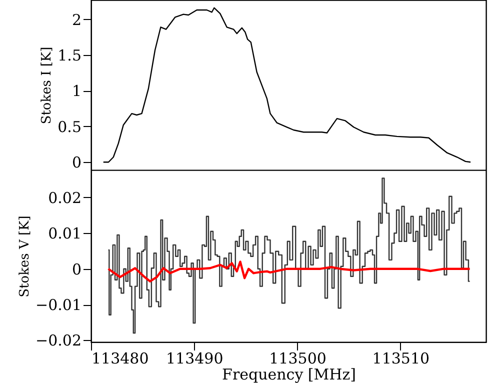 This screenshot has width=489, height=383. Describe the element at coordinates (401, 359) in the screenshot. I see `x-tick-label: 113510` at that location.